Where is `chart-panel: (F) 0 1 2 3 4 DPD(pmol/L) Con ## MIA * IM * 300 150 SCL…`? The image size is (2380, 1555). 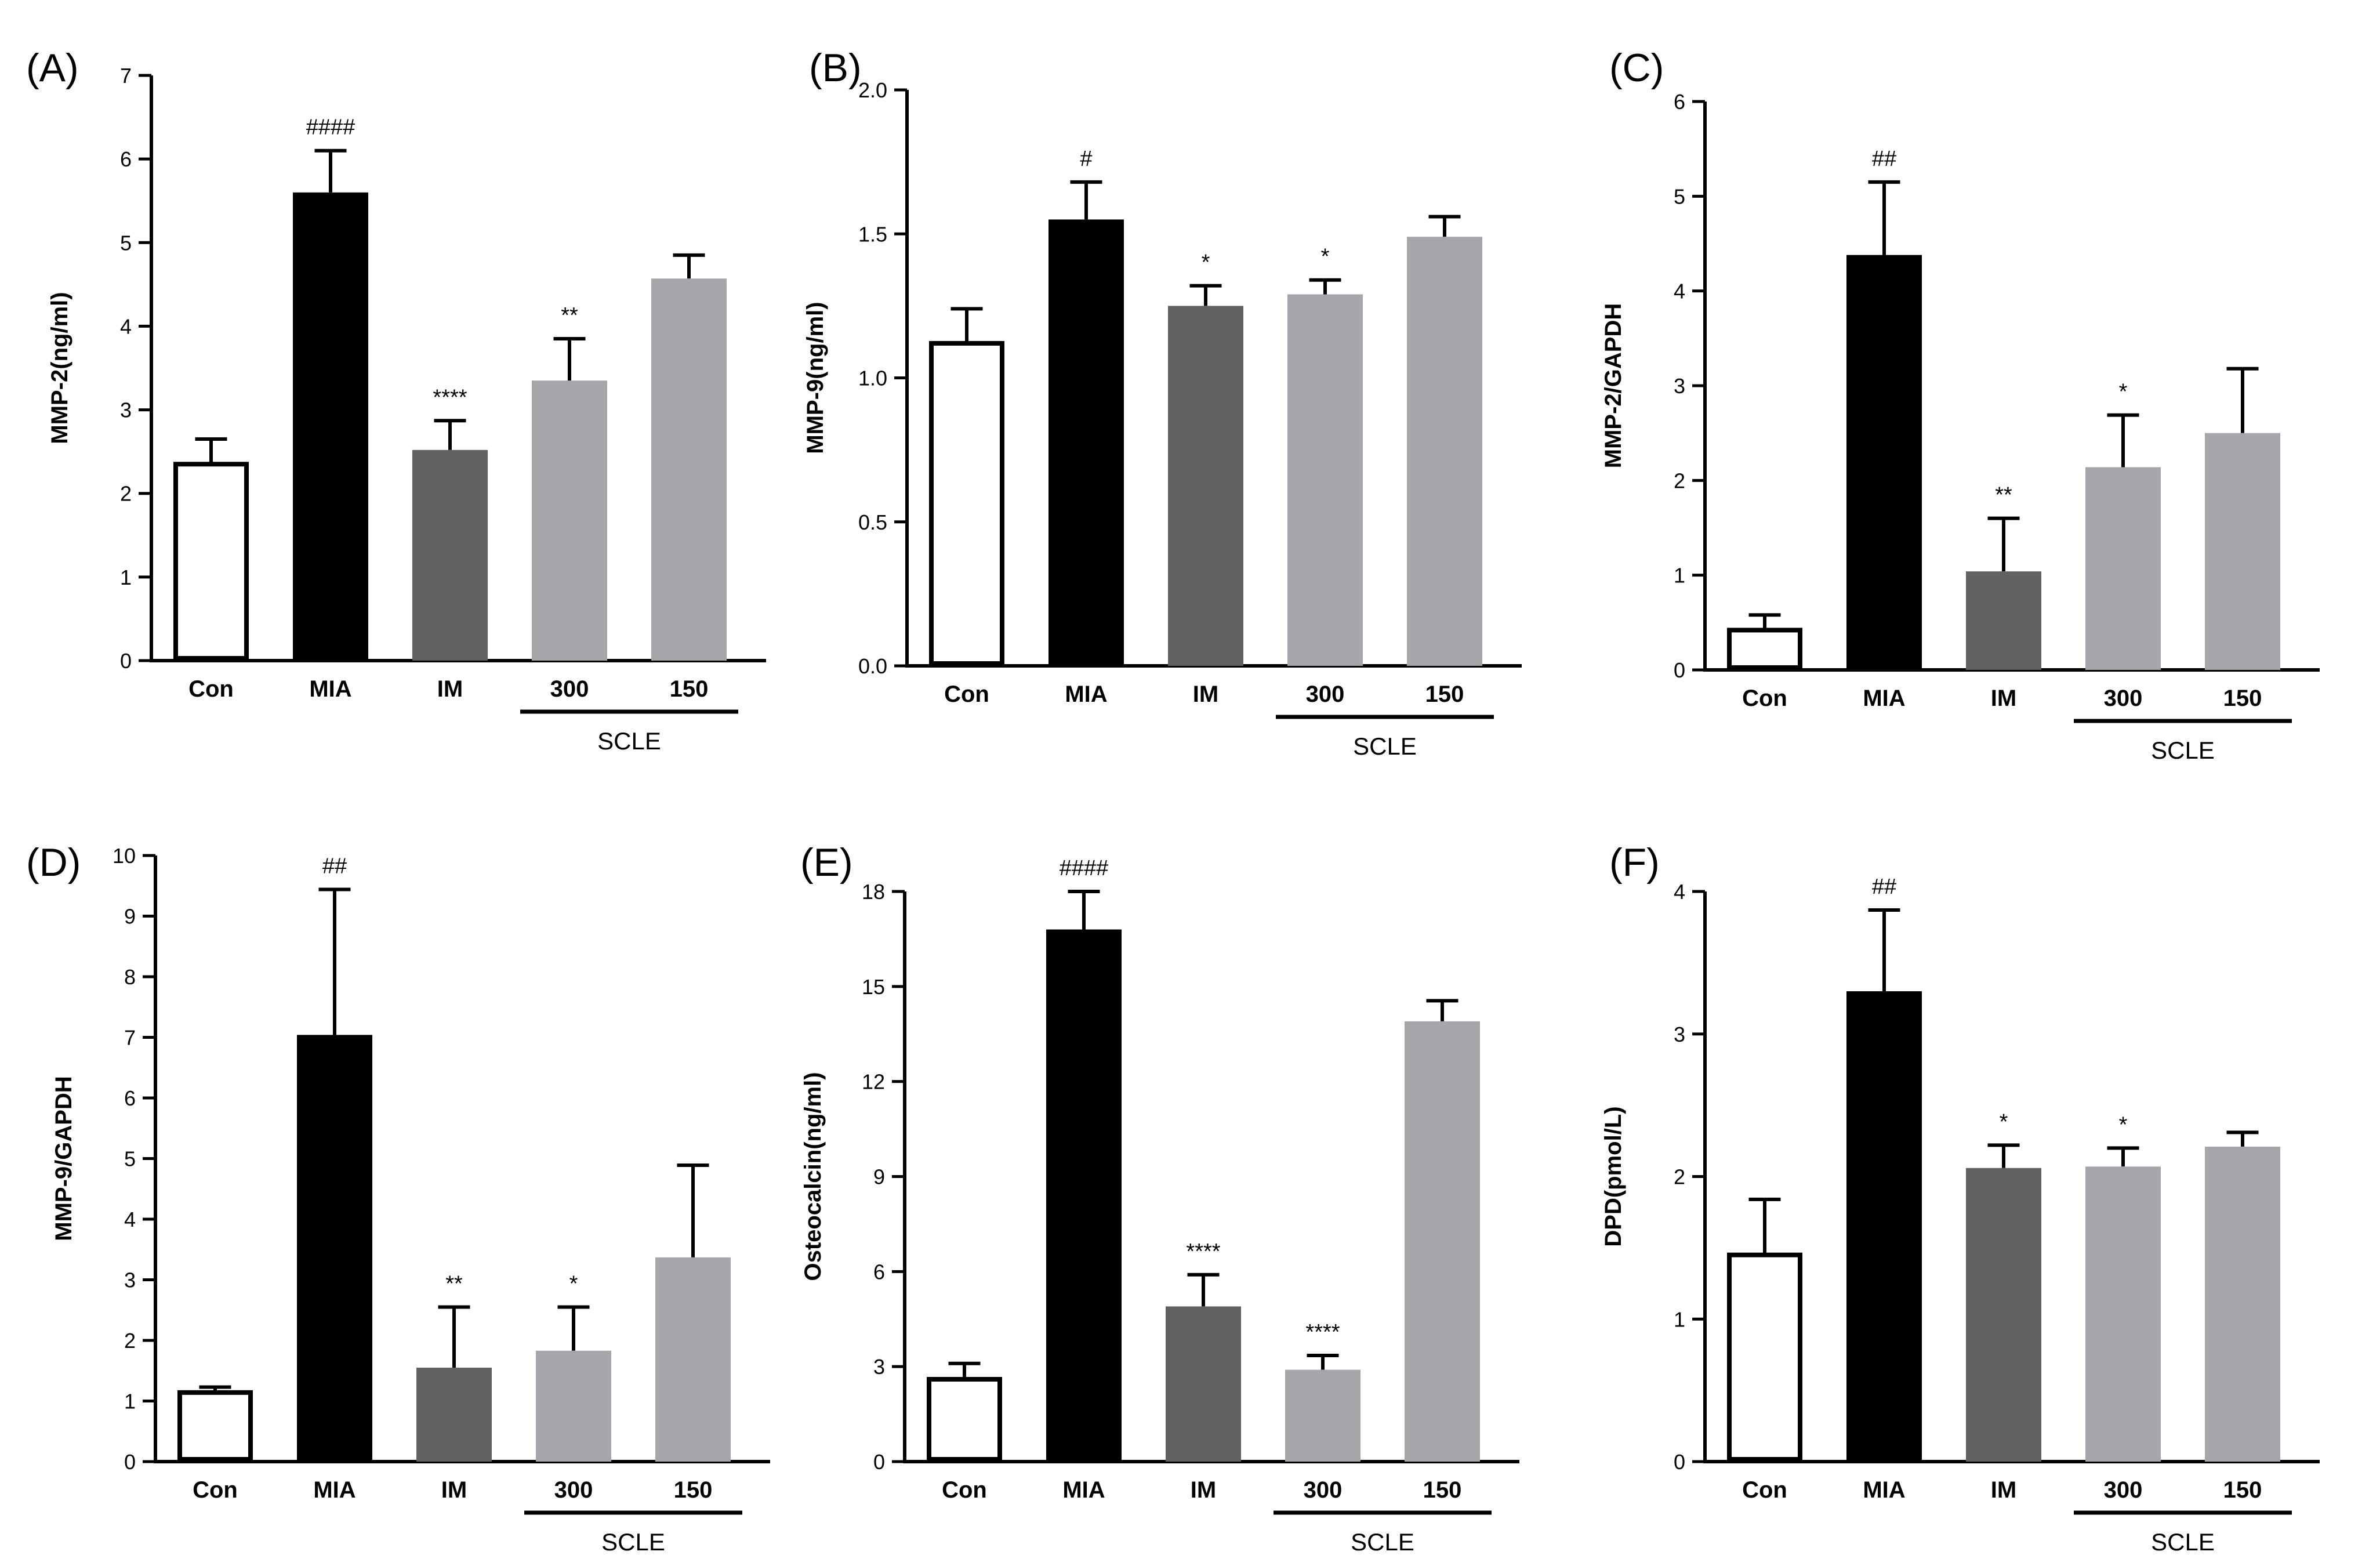
chart-panel: (F) 0 1 2 3 4 DPD(pmol/L) Con ## MIA * IM * 300 150 SCL… is located at coordinates (1961, 1197).